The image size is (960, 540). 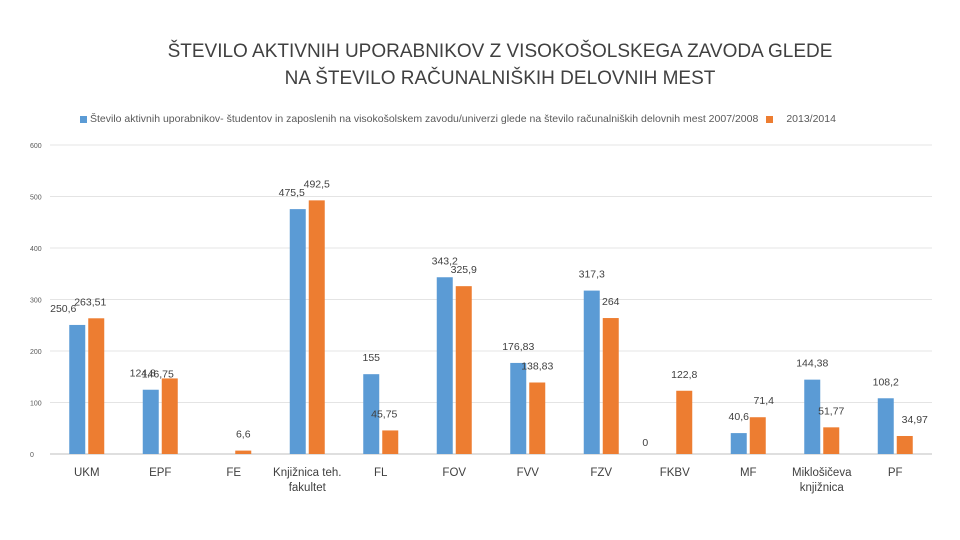 What do you see at coordinates (822, 488) in the screenshot?
I see `category-label: knjižnica` at bounding box center [822, 488].